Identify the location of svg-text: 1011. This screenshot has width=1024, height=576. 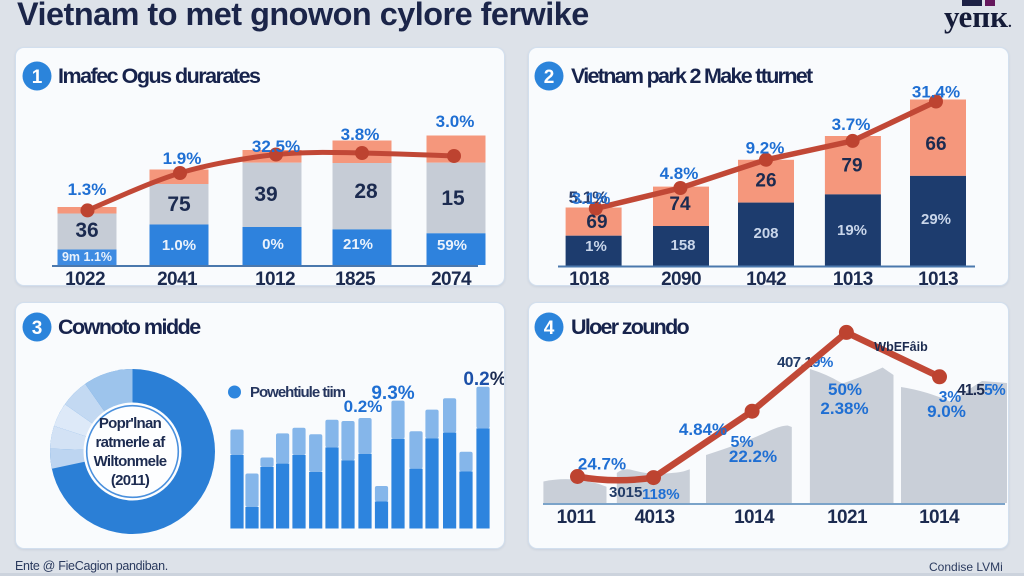
(577, 517).